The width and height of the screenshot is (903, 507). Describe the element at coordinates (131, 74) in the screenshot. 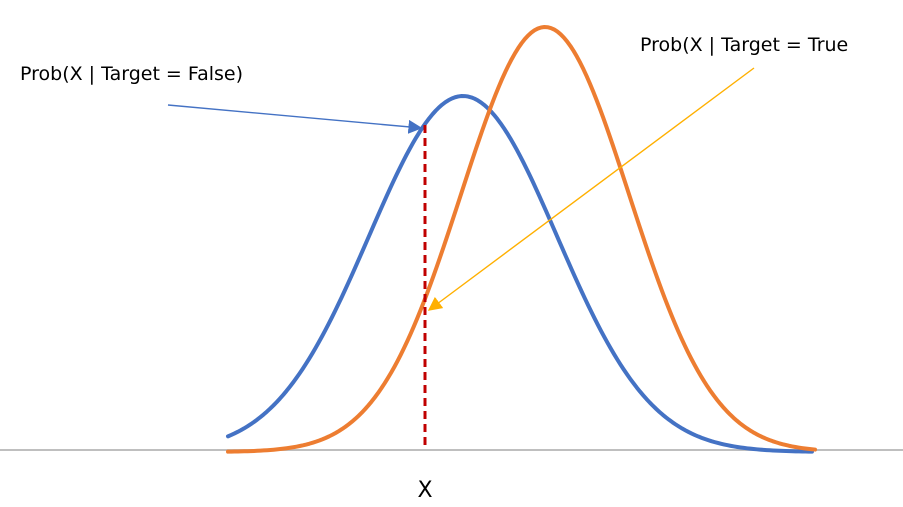

I see `target-false-label: Prob(X | Target = False)` at that location.